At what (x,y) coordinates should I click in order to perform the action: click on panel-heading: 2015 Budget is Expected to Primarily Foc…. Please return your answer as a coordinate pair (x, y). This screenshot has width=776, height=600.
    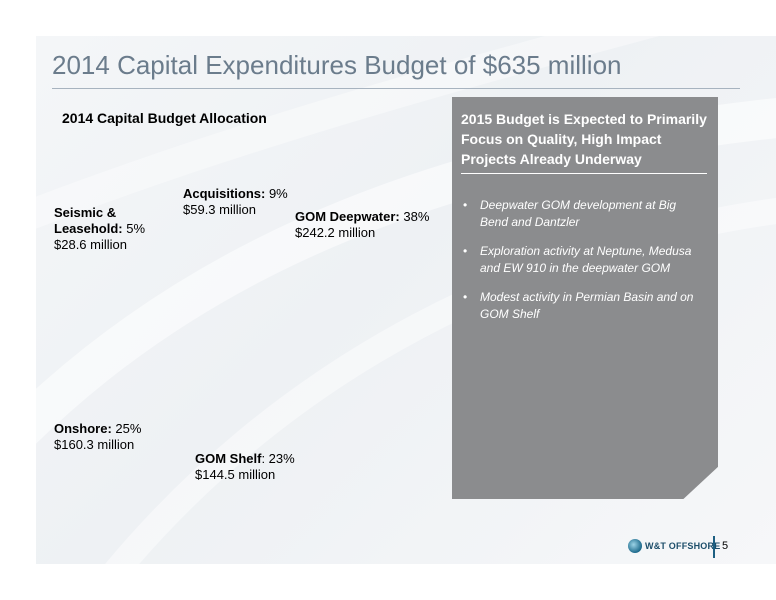
    Looking at the image, I should click on (584, 139).